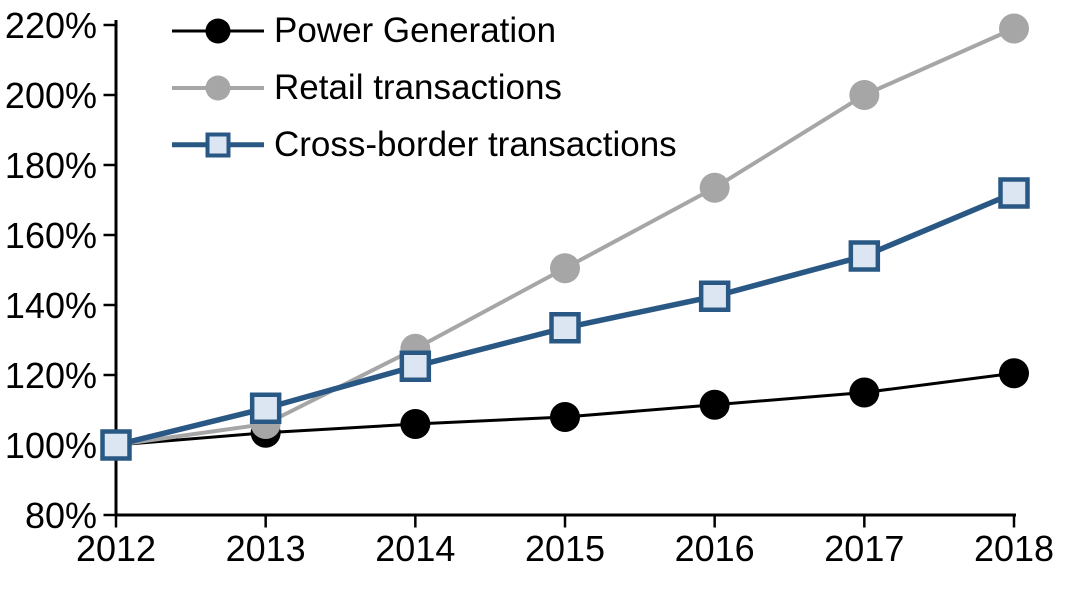 The height and width of the screenshot is (590, 1076). What do you see at coordinates (51, 445) in the screenshot?
I see `y-tick-label: 100%` at bounding box center [51, 445].